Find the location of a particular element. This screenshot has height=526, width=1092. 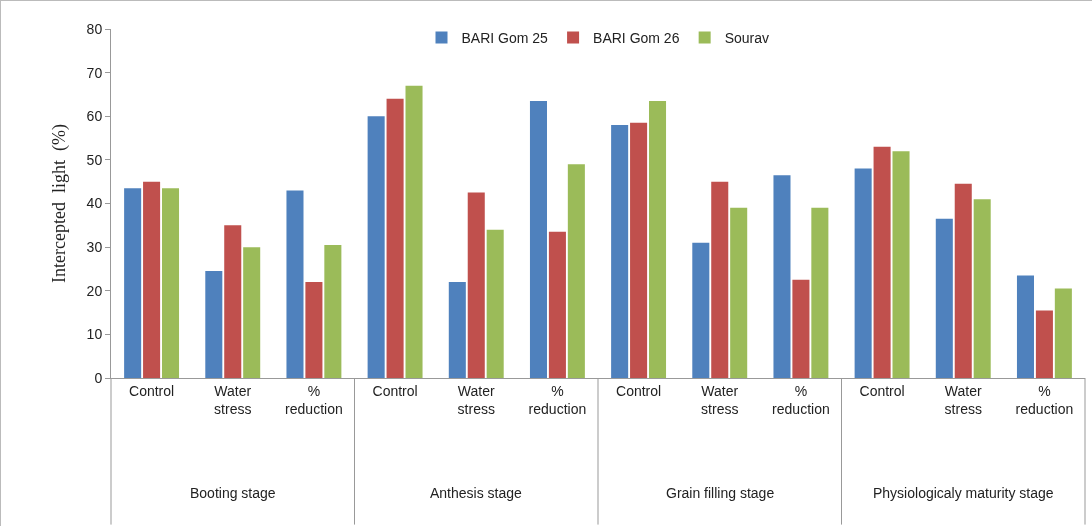

text: Grain filling stage is located at coordinates (720, 493).